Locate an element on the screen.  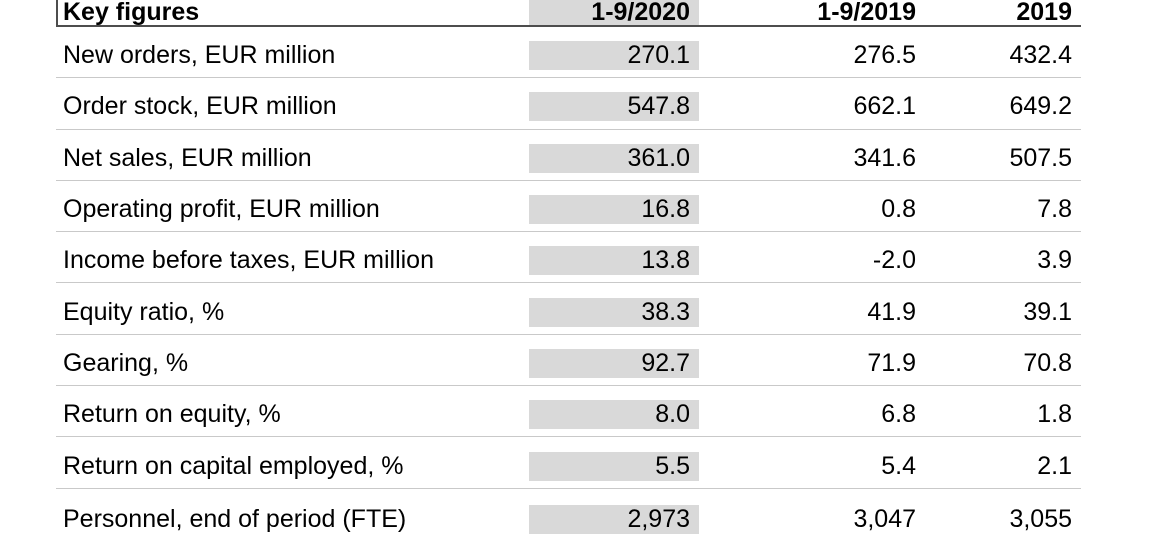
value-1-9-2020: 13.8 is located at coordinates (614, 261).